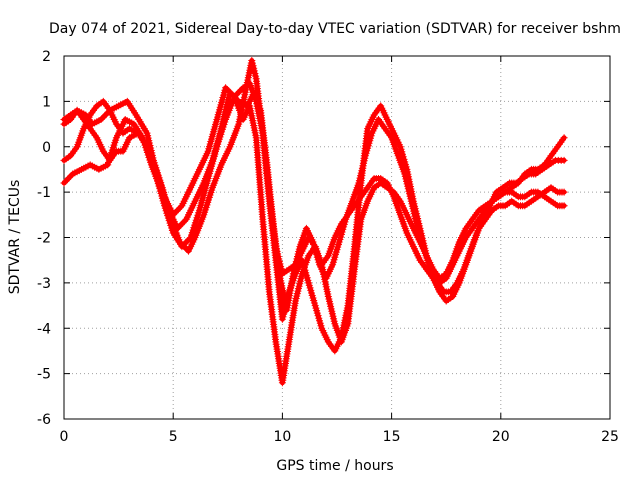 Image resolution: width=640 pixels, height=480 pixels. Describe the element at coordinates (334, 466) in the screenshot. I see `x-axis-label: GPS time / hours` at that location.